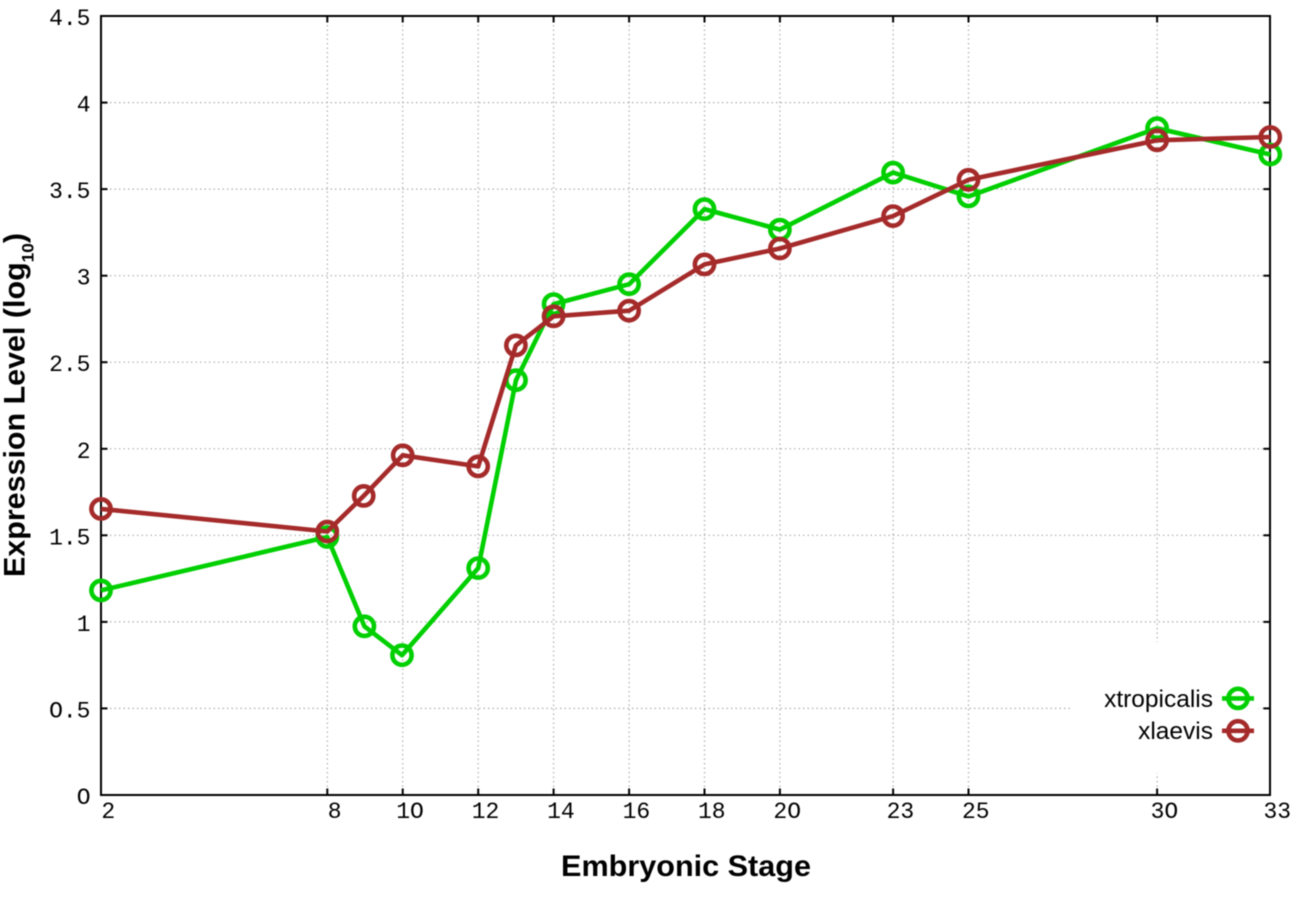 The width and height of the screenshot is (1296, 907). I want to click on svg-text: 3O, so click(1165, 812).